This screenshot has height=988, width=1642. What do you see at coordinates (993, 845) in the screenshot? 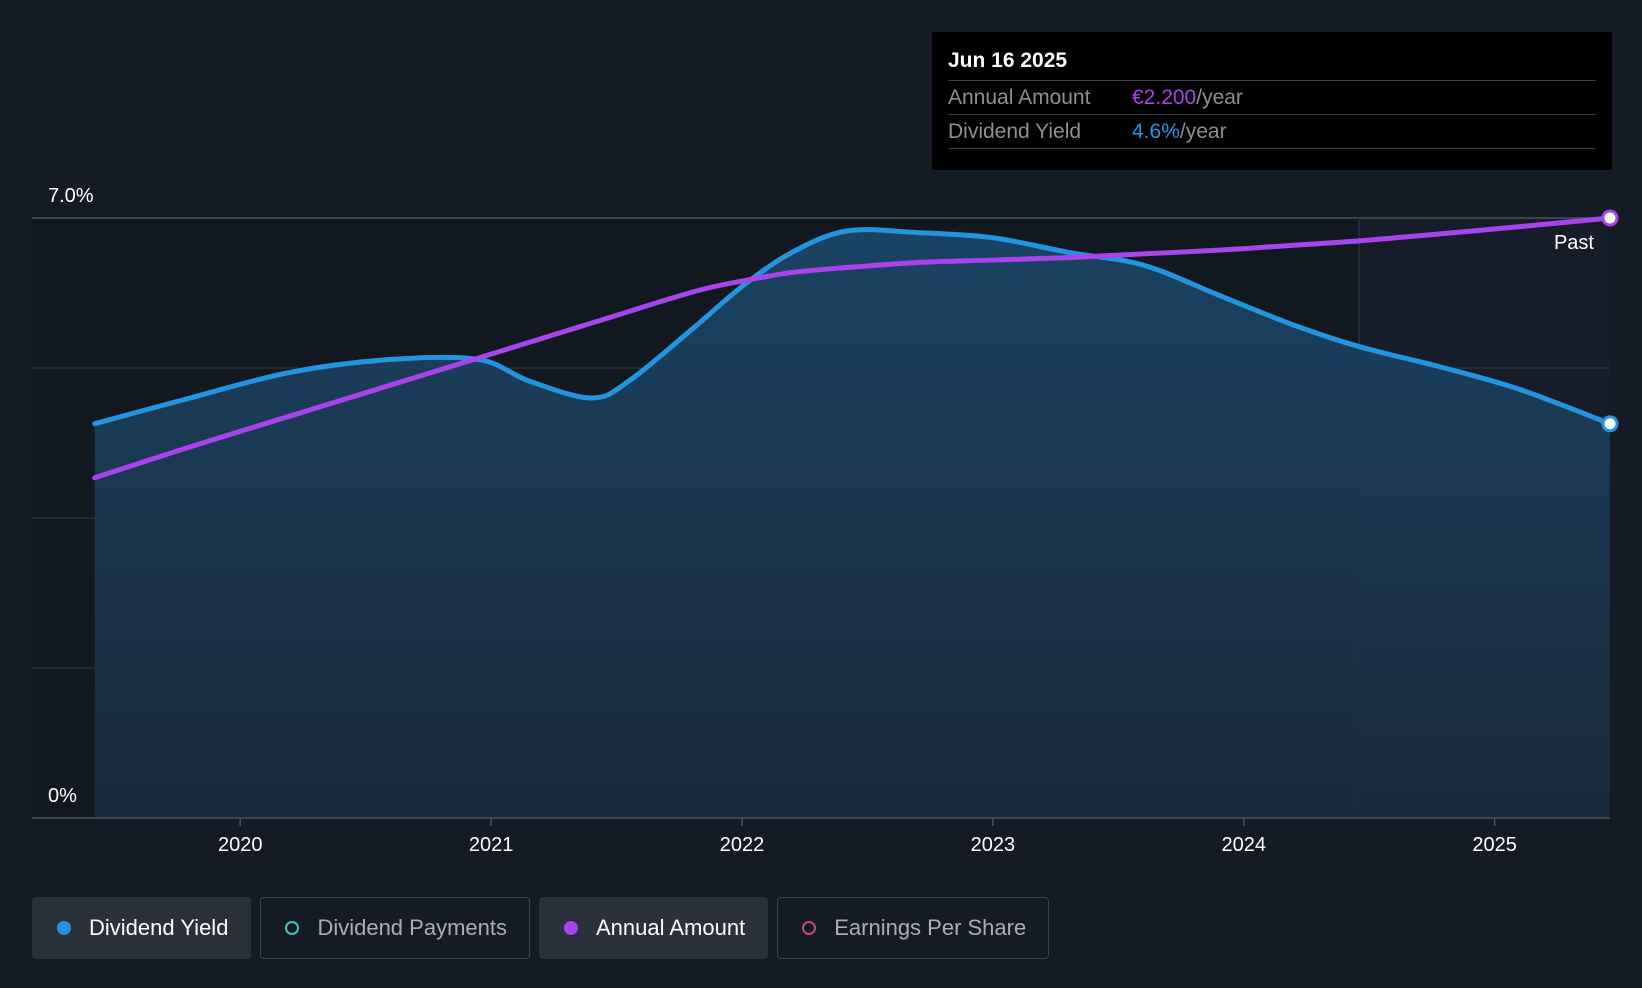
I see `x-tick-label: 2023` at bounding box center [993, 845].